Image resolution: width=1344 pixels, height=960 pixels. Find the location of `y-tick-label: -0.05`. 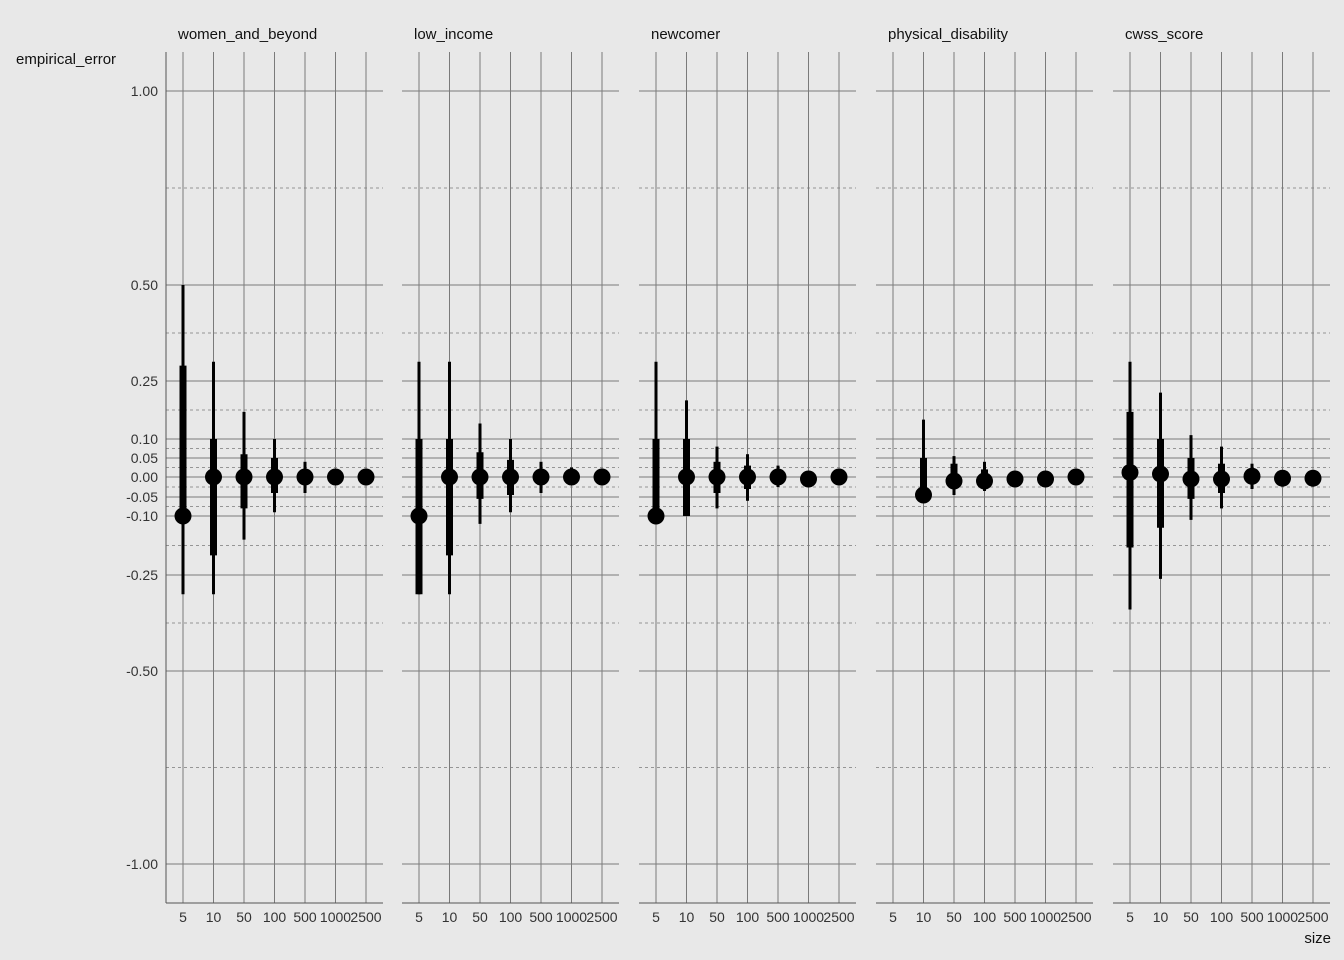

y-tick-label: -0.05 is located at coordinates (142, 497).